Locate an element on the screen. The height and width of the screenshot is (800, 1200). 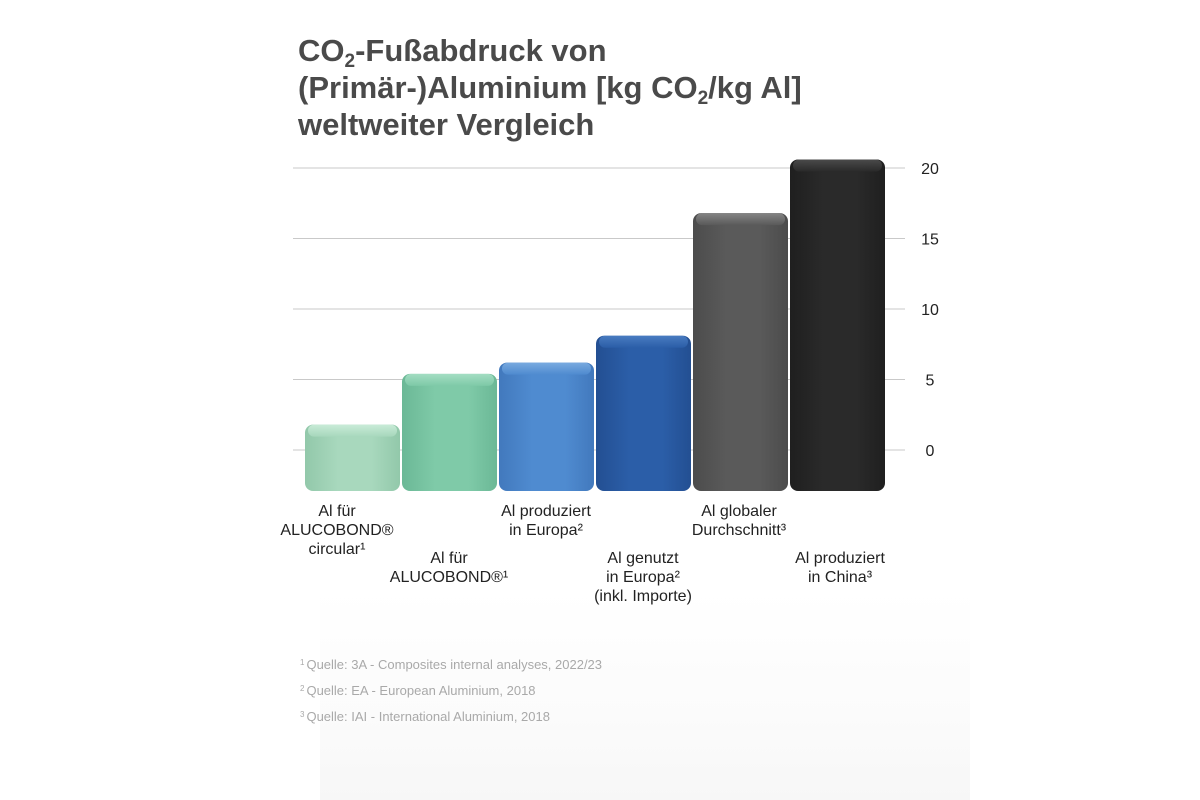
category-label: Al produziert in Europa² is located at coordinates (546, 521).